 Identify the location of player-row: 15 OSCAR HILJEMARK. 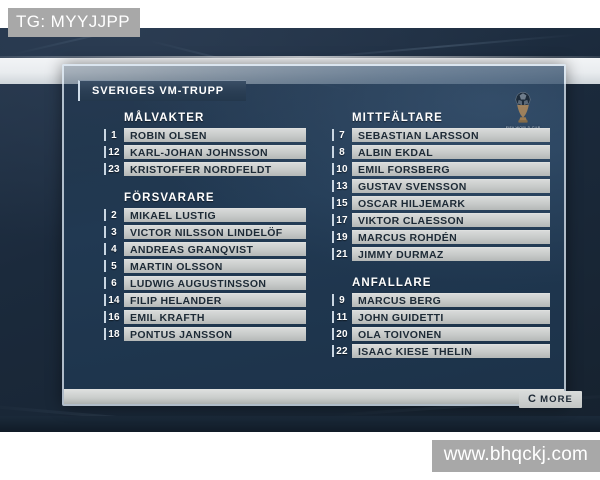
(441, 203).